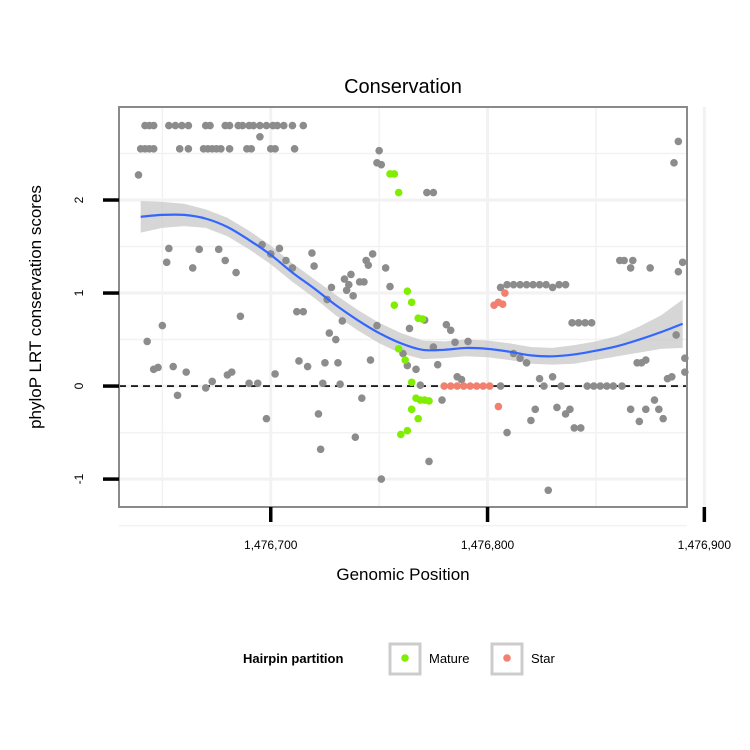  Describe the element at coordinates (79, 199) in the screenshot. I see `y-tick-label: 2` at that location.